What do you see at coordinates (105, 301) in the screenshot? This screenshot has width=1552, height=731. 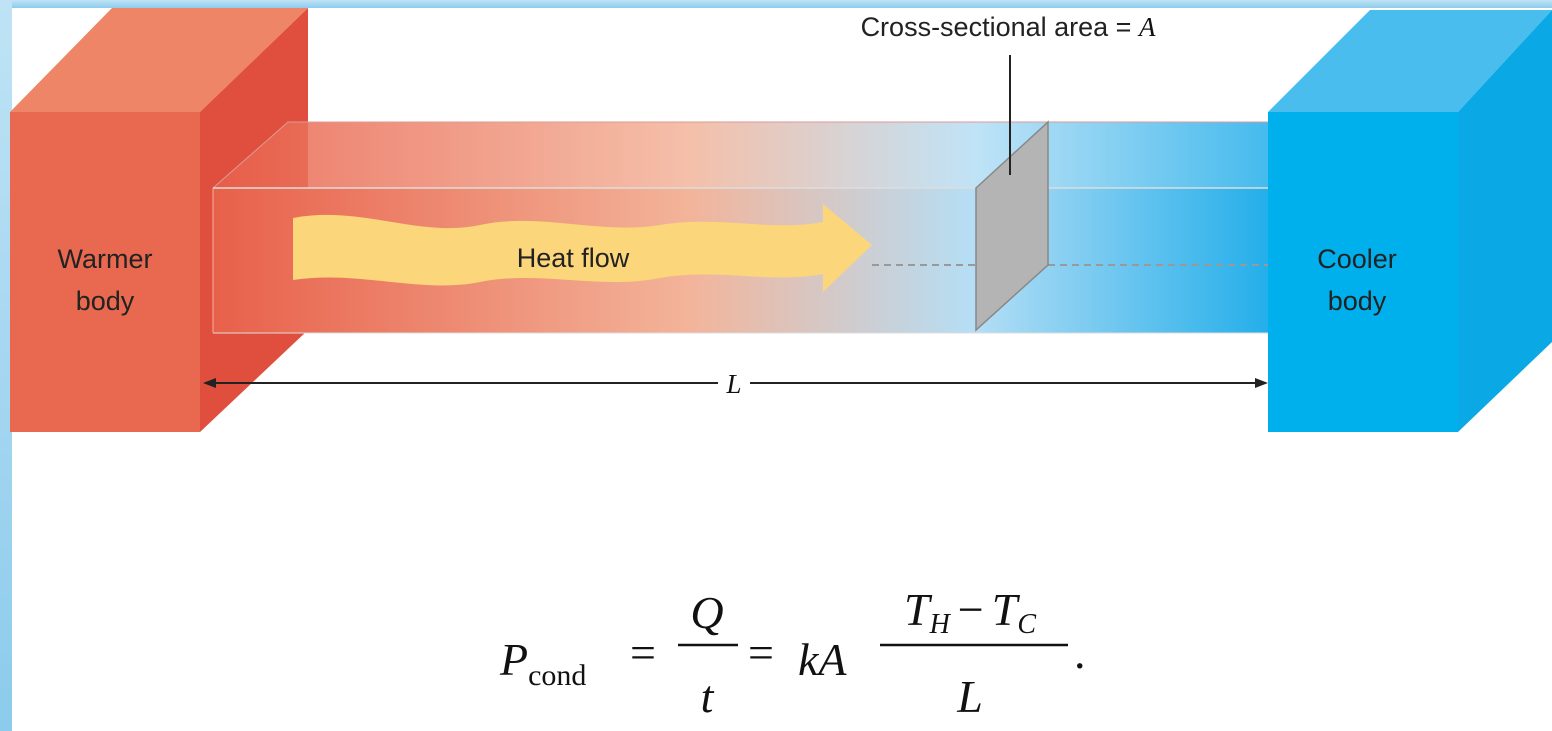 I see `warmer-label: body` at bounding box center [105, 301].